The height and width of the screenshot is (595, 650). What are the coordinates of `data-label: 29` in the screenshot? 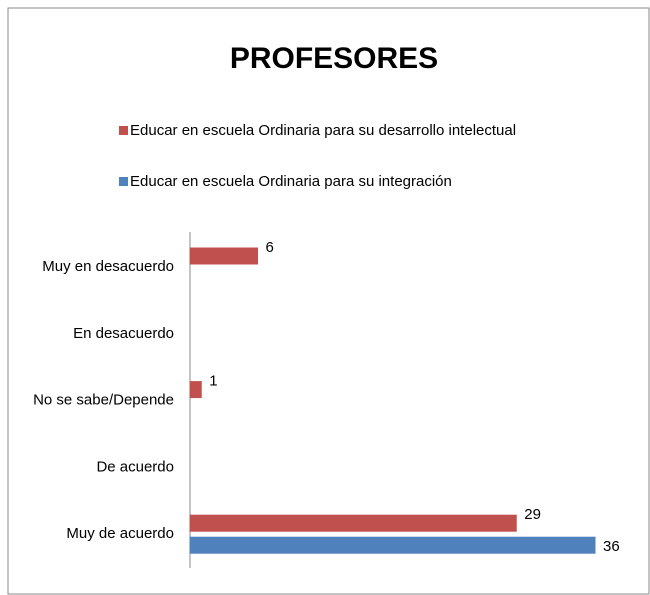 It's located at (532, 514).